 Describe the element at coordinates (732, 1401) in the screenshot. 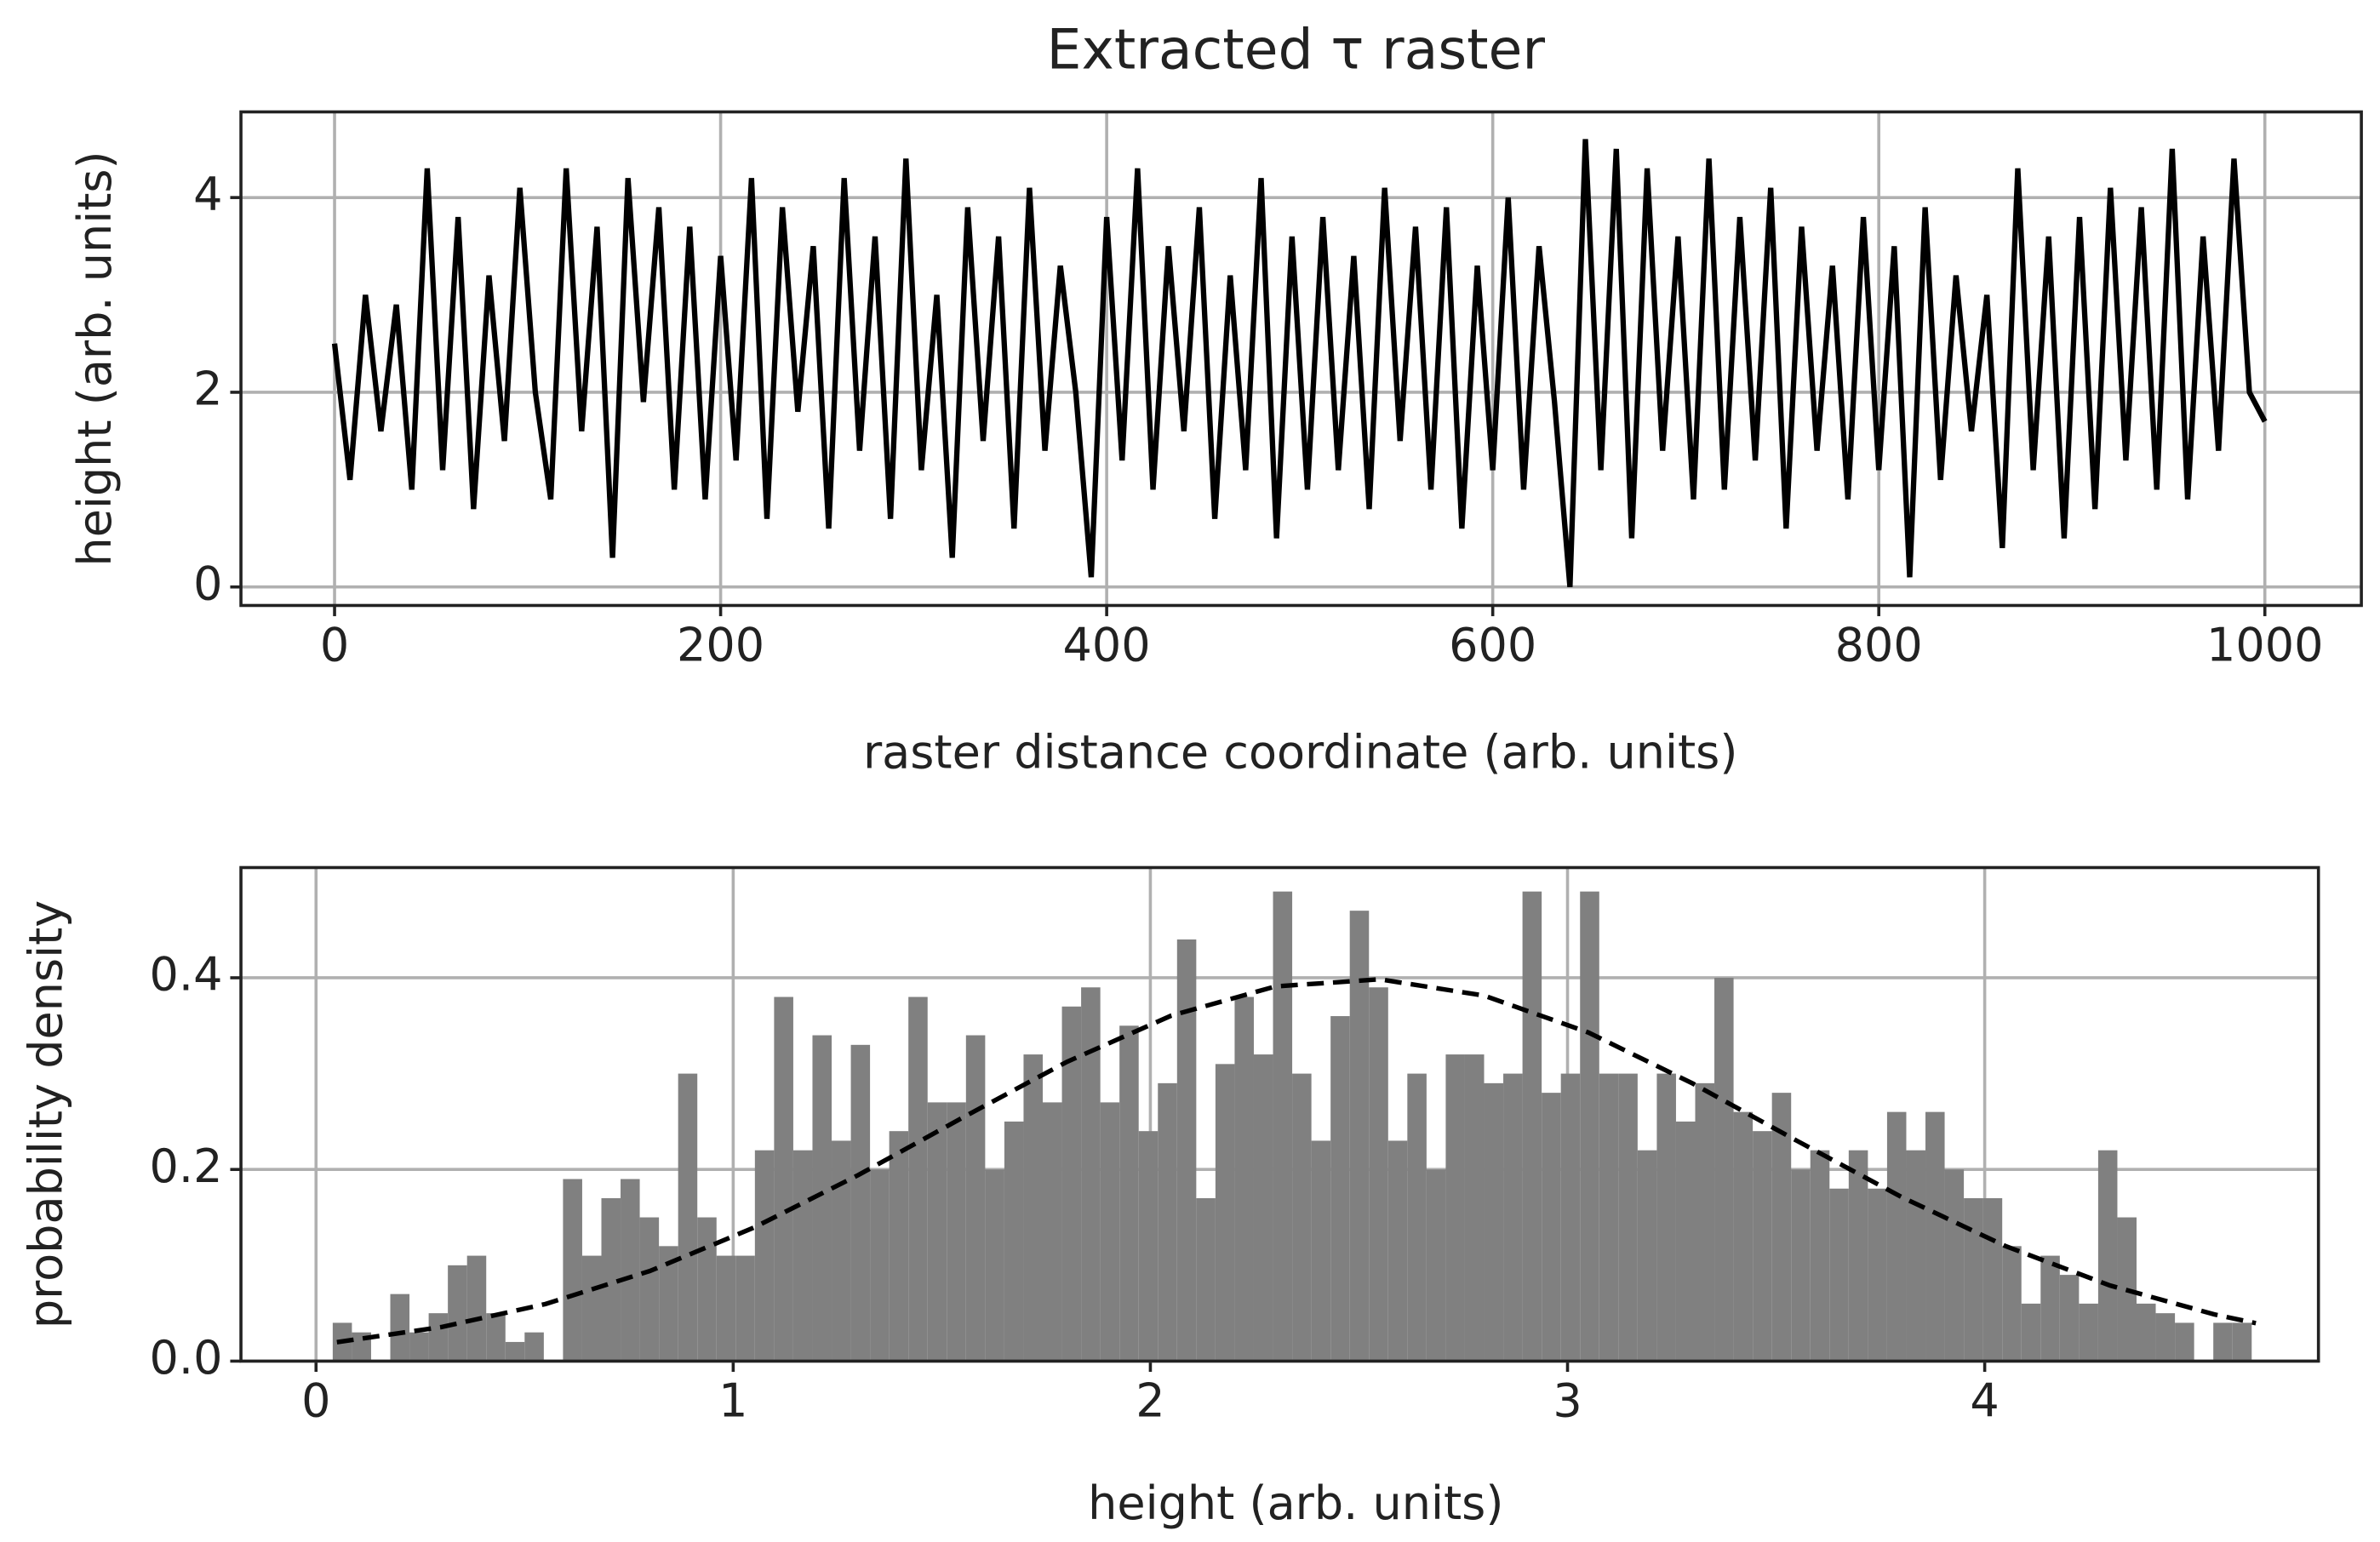

I see `x-tick-label: 1` at that location.